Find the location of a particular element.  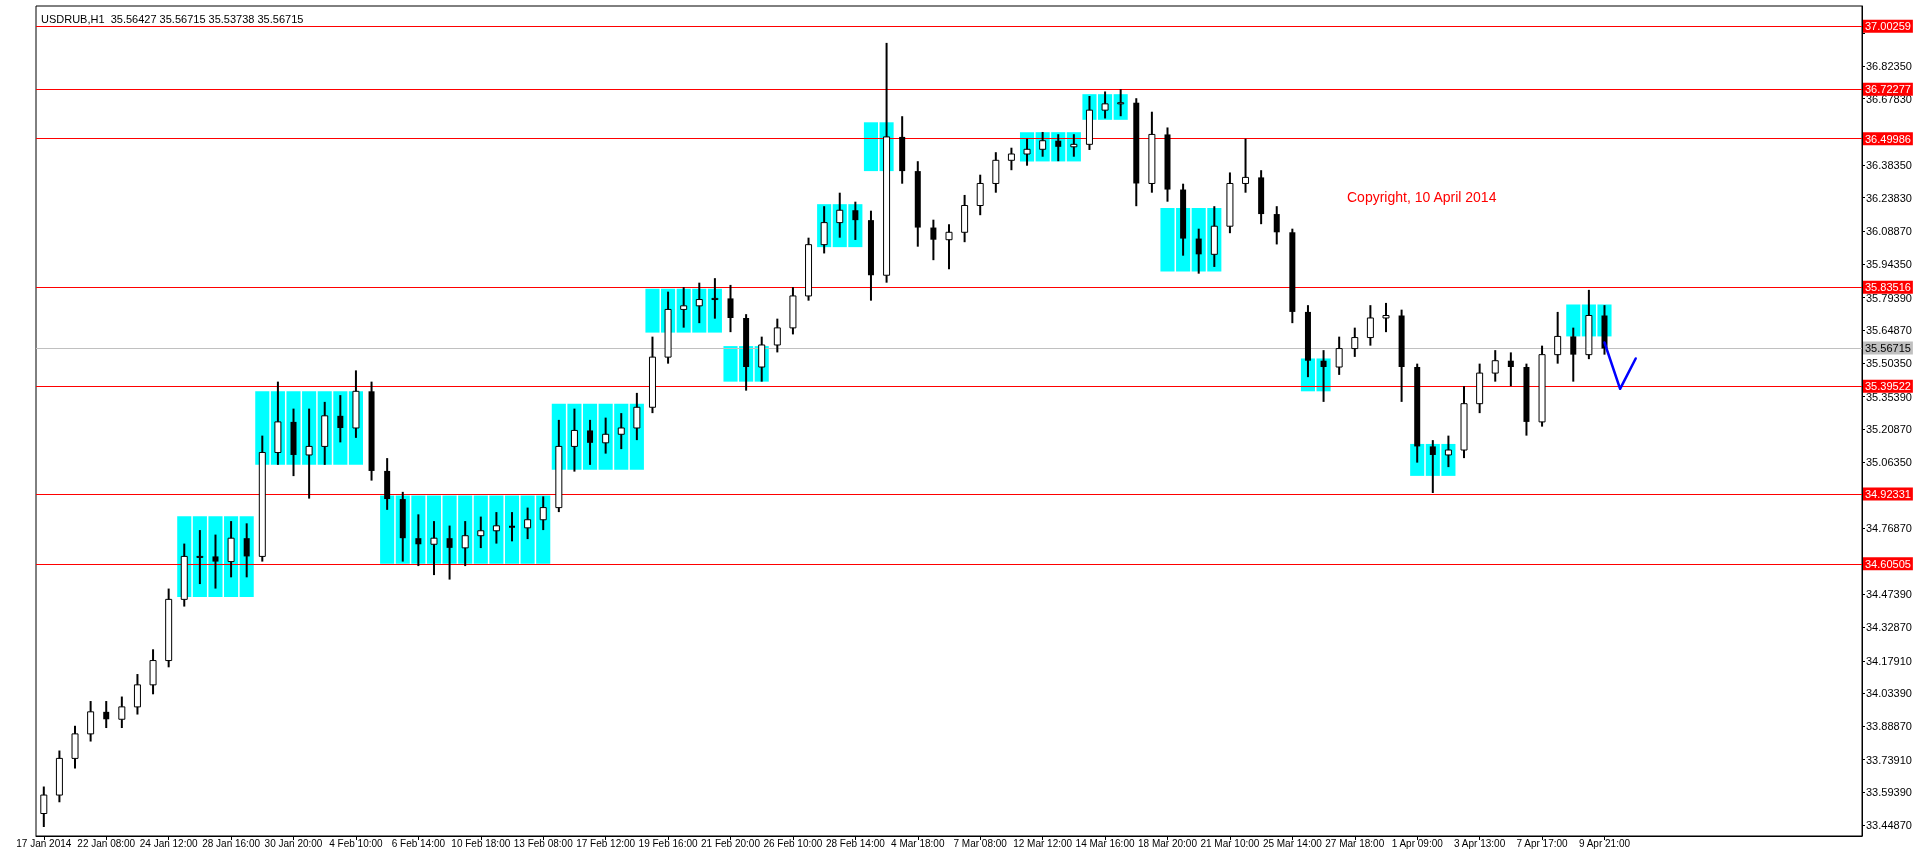

x-tick-label: 12 Mar 12:00 is located at coordinates (1043, 843).